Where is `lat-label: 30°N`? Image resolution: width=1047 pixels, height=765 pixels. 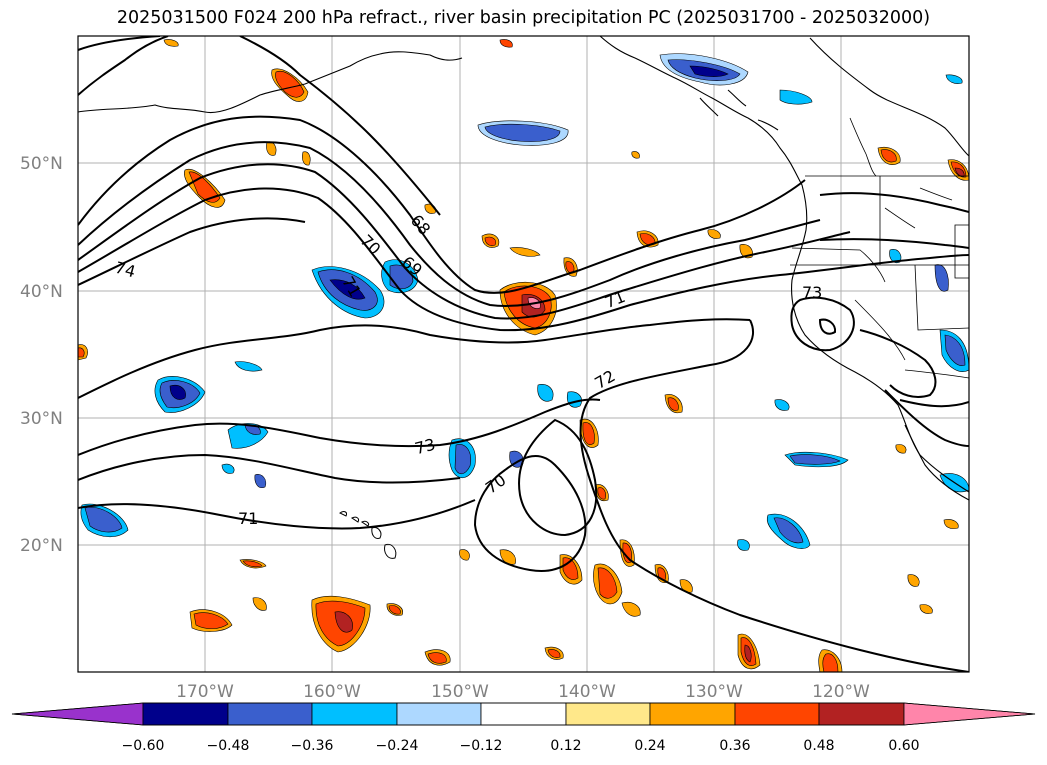
lat-label: 30°N is located at coordinates (41, 419).